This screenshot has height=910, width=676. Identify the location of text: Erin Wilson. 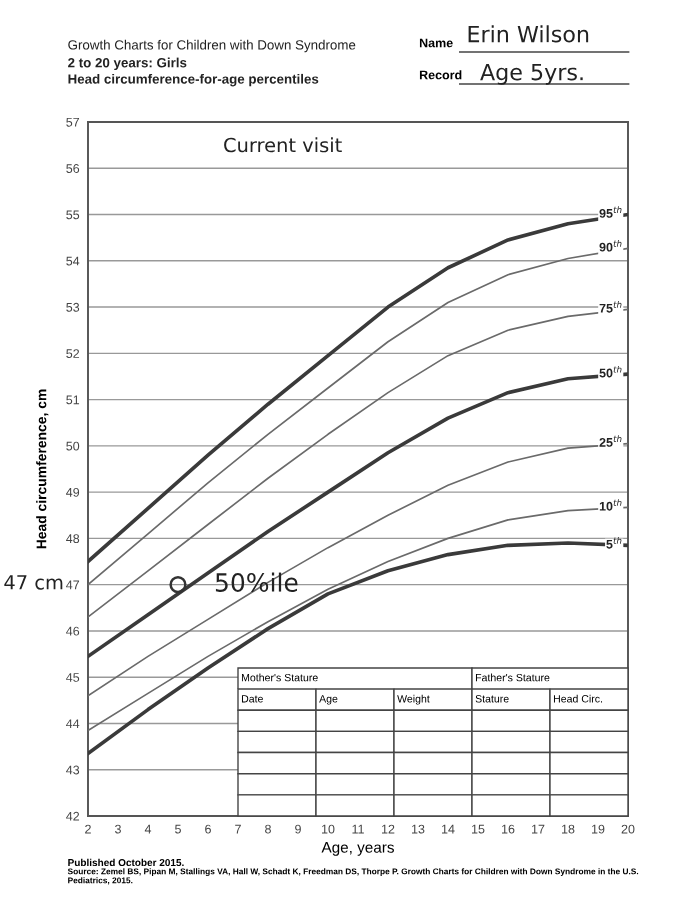
(528, 34).